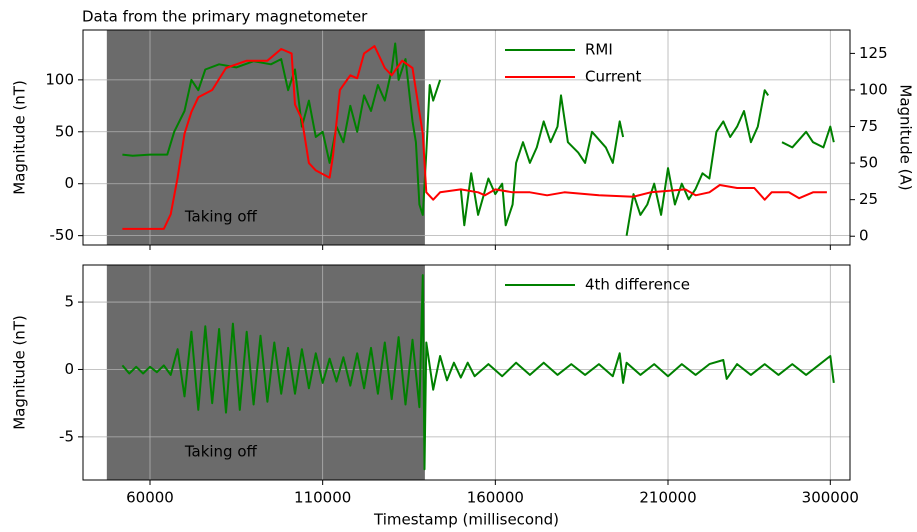 The image size is (917, 532). I want to click on y-tick-label: -5, so click(66, 436).